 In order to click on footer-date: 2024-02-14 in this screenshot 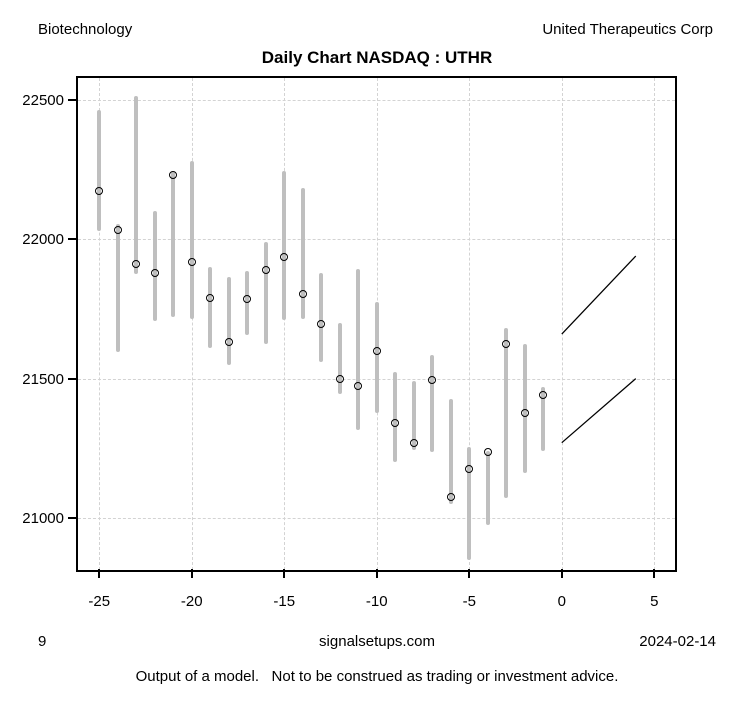, I will do `click(677, 641)`.